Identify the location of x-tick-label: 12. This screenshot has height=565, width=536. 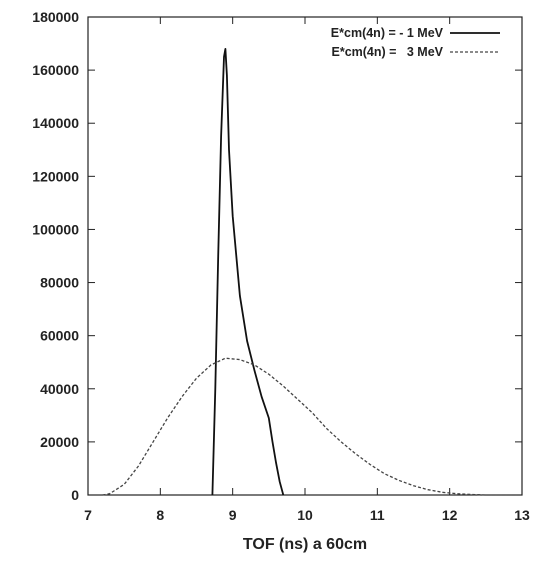
(450, 515).